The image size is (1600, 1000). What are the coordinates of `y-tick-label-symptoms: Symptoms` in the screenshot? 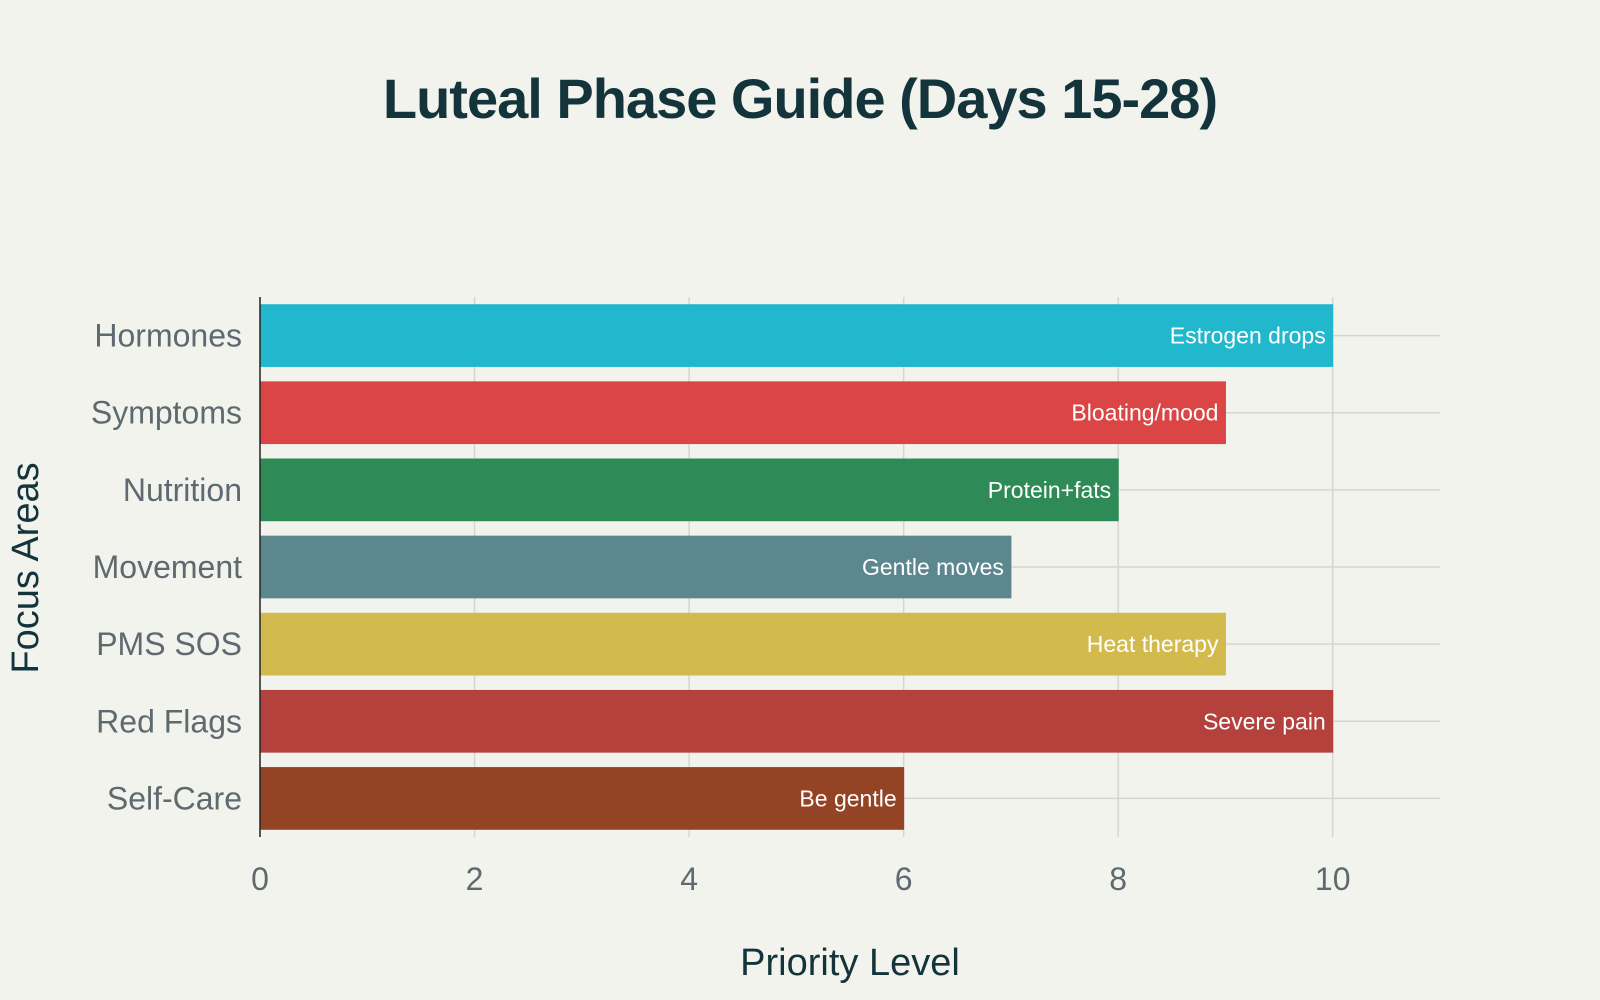 It's located at (166, 413).